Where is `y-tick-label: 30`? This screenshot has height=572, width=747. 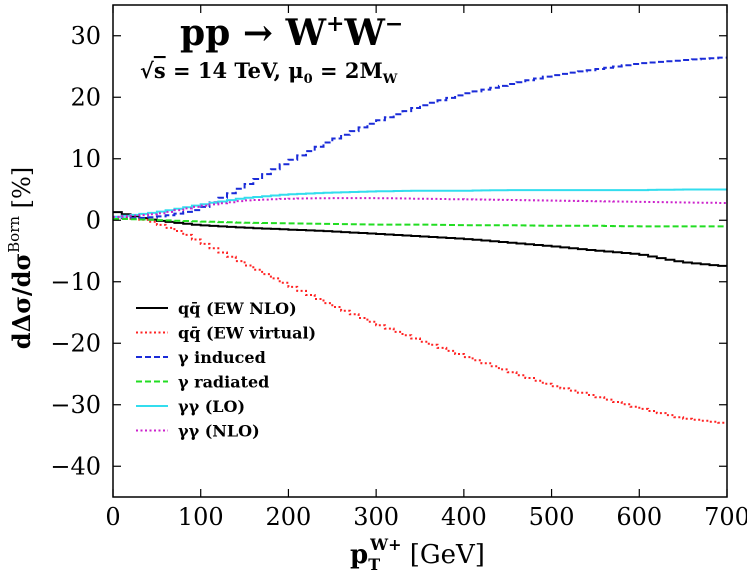
y-tick-label: 30 is located at coordinates (85, 36).